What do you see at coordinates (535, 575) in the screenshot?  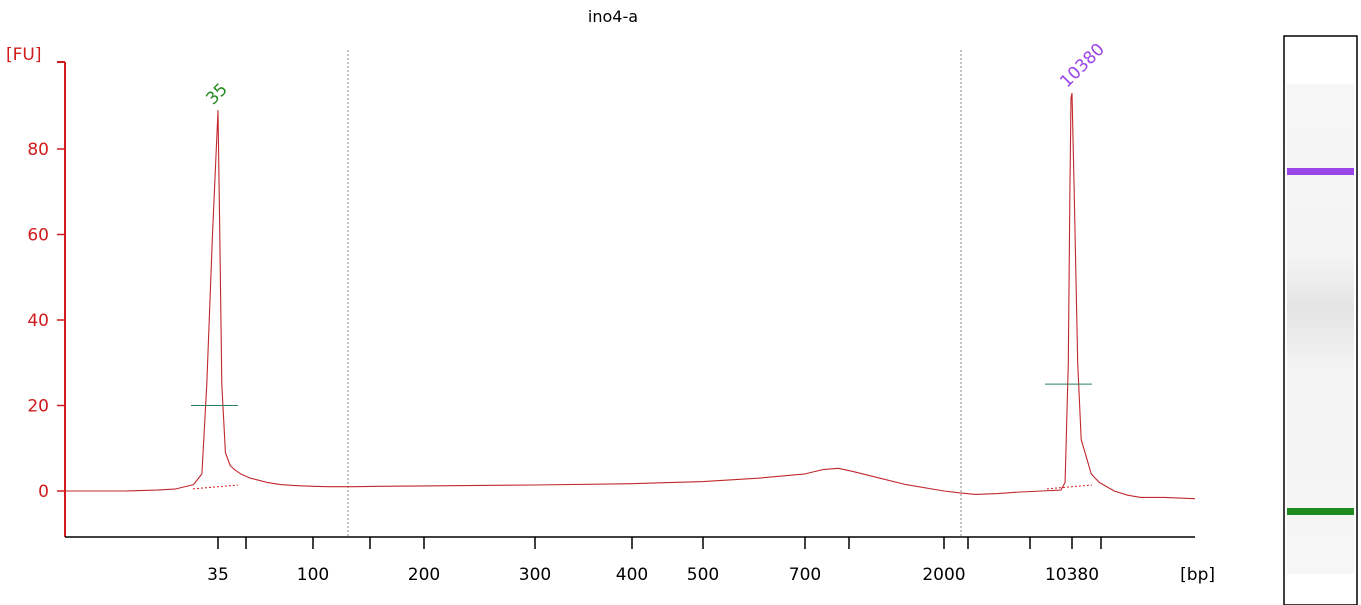 I see `x-tick-label: 300` at bounding box center [535, 575].